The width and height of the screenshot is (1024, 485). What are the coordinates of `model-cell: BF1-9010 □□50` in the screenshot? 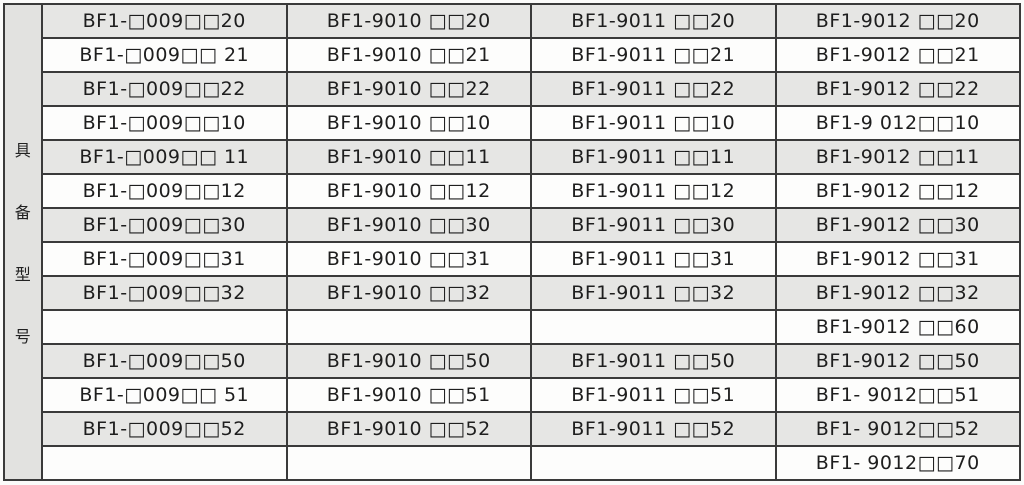 It's located at (408, 361).